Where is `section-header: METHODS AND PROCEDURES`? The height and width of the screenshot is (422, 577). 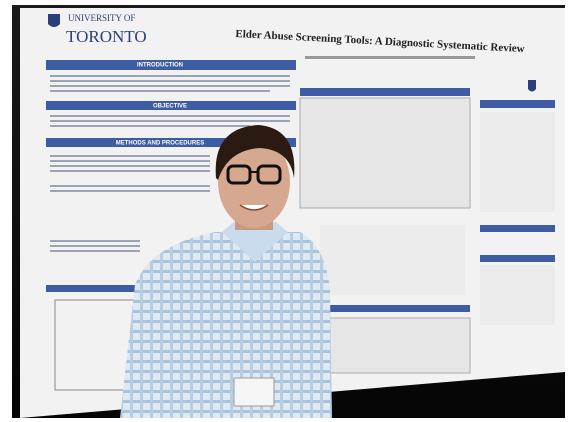
section-header: METHODS AND PROCEDURES is located at coordinates (160, 144).